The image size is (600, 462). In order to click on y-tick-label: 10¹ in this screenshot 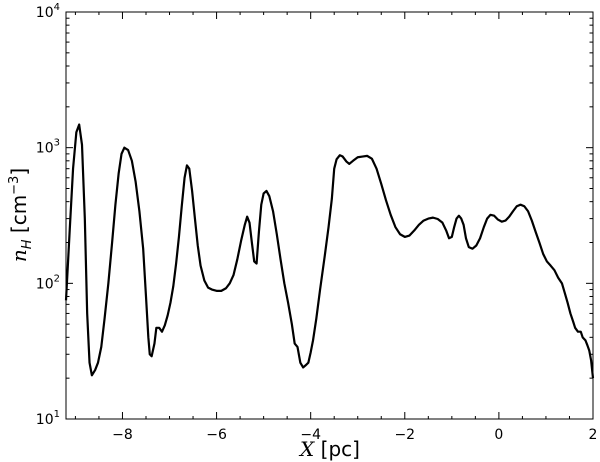, I will do `click(48, 418)`.